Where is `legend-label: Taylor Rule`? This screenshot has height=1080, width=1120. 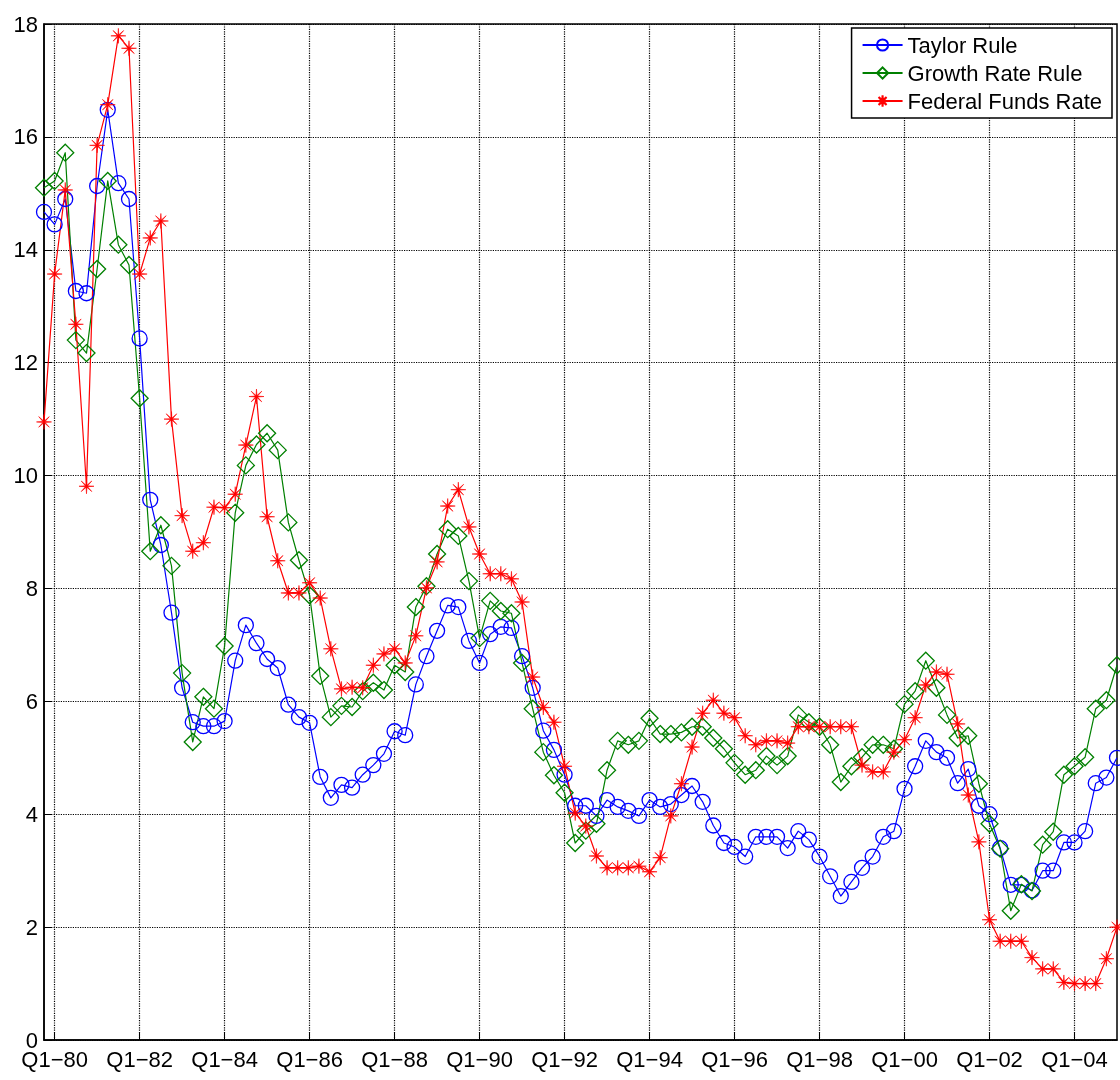
legend-label: Taylor Rule is located at coordinates (962, 45).